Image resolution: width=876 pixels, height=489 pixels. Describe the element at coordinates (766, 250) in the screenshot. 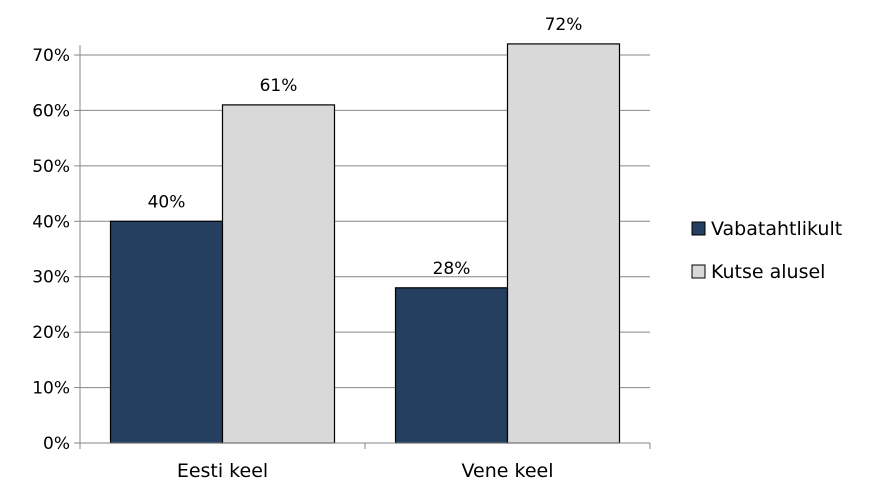

I see `legend: Vabatahtlikult Kutse alusel` at that location.